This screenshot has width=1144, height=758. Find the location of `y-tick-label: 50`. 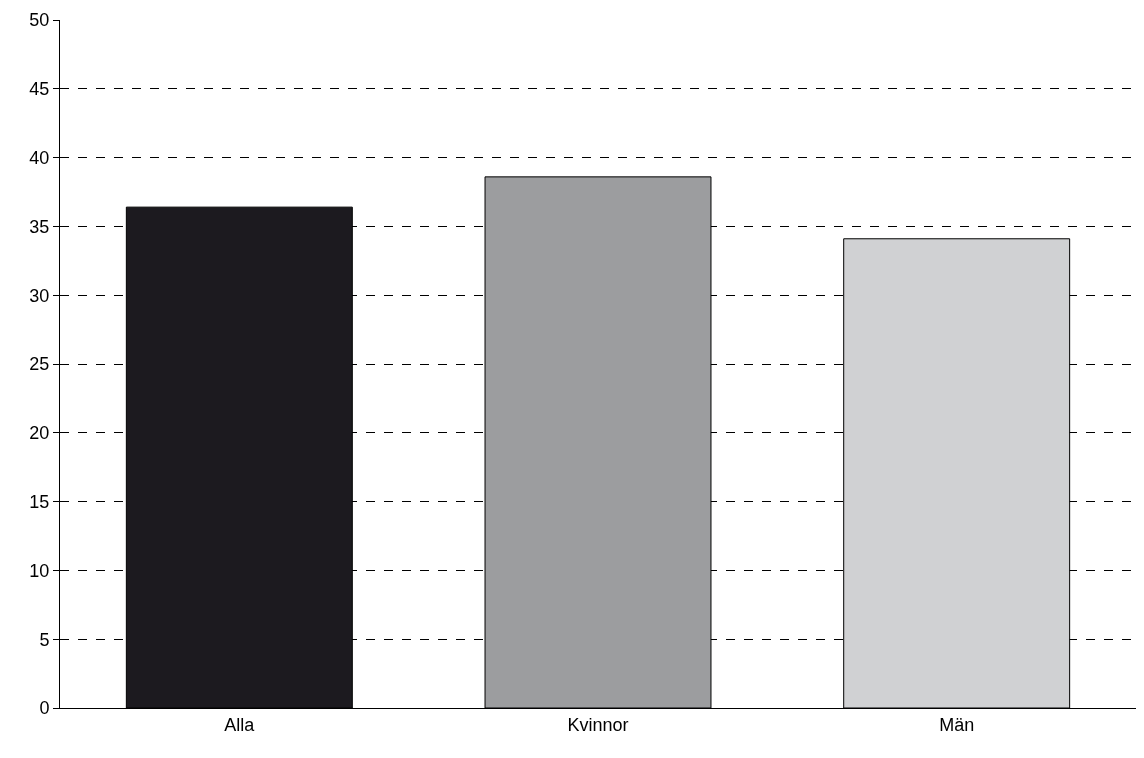

y-tick-label: 50 is located at coordinates (39, 20).